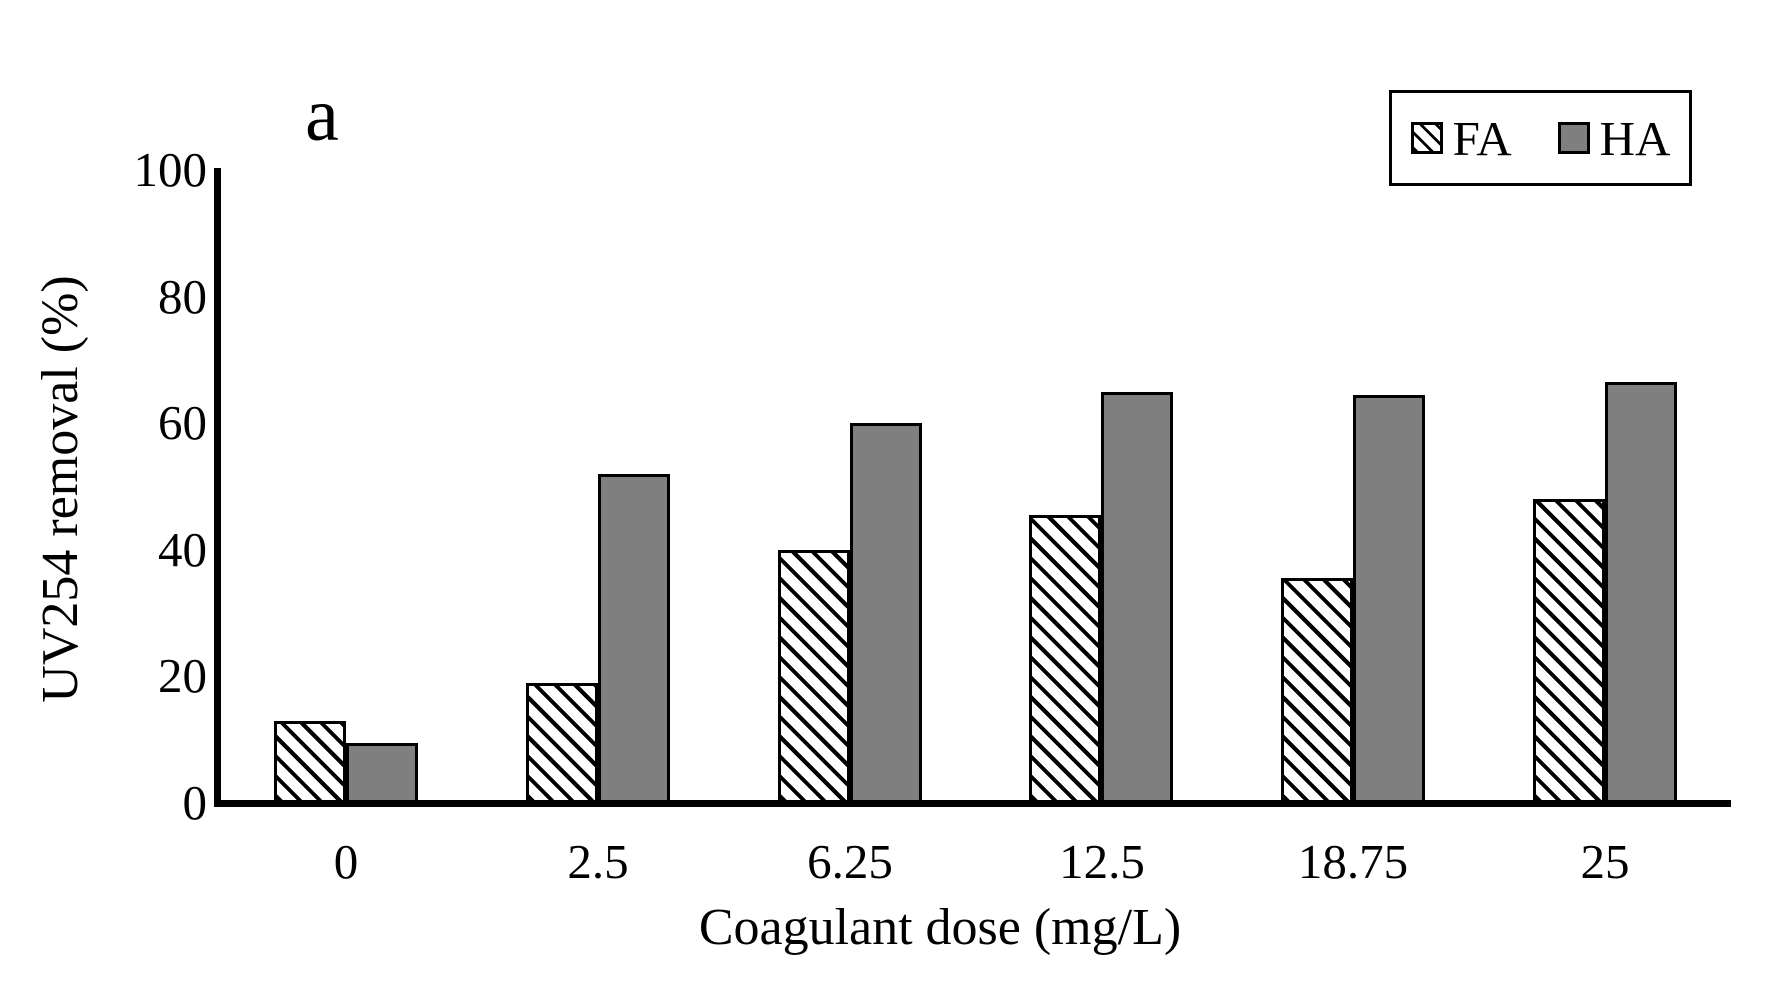 The height and width of the screenshot is (996, 1778). What do you see at coordinates (217, 487) in the screenshot?
I see `y-axis-line` at bounding box center [217, 487].